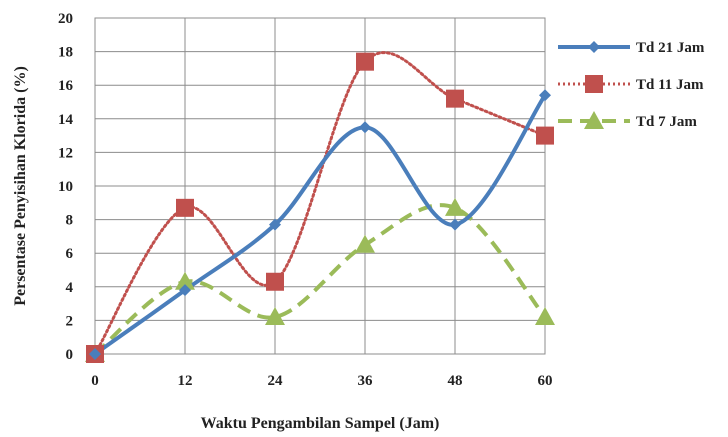  I want to click on y-axis-tick-labels: 0 2 4 6 8 10 12 14 16 18 20, so click(66, 187).